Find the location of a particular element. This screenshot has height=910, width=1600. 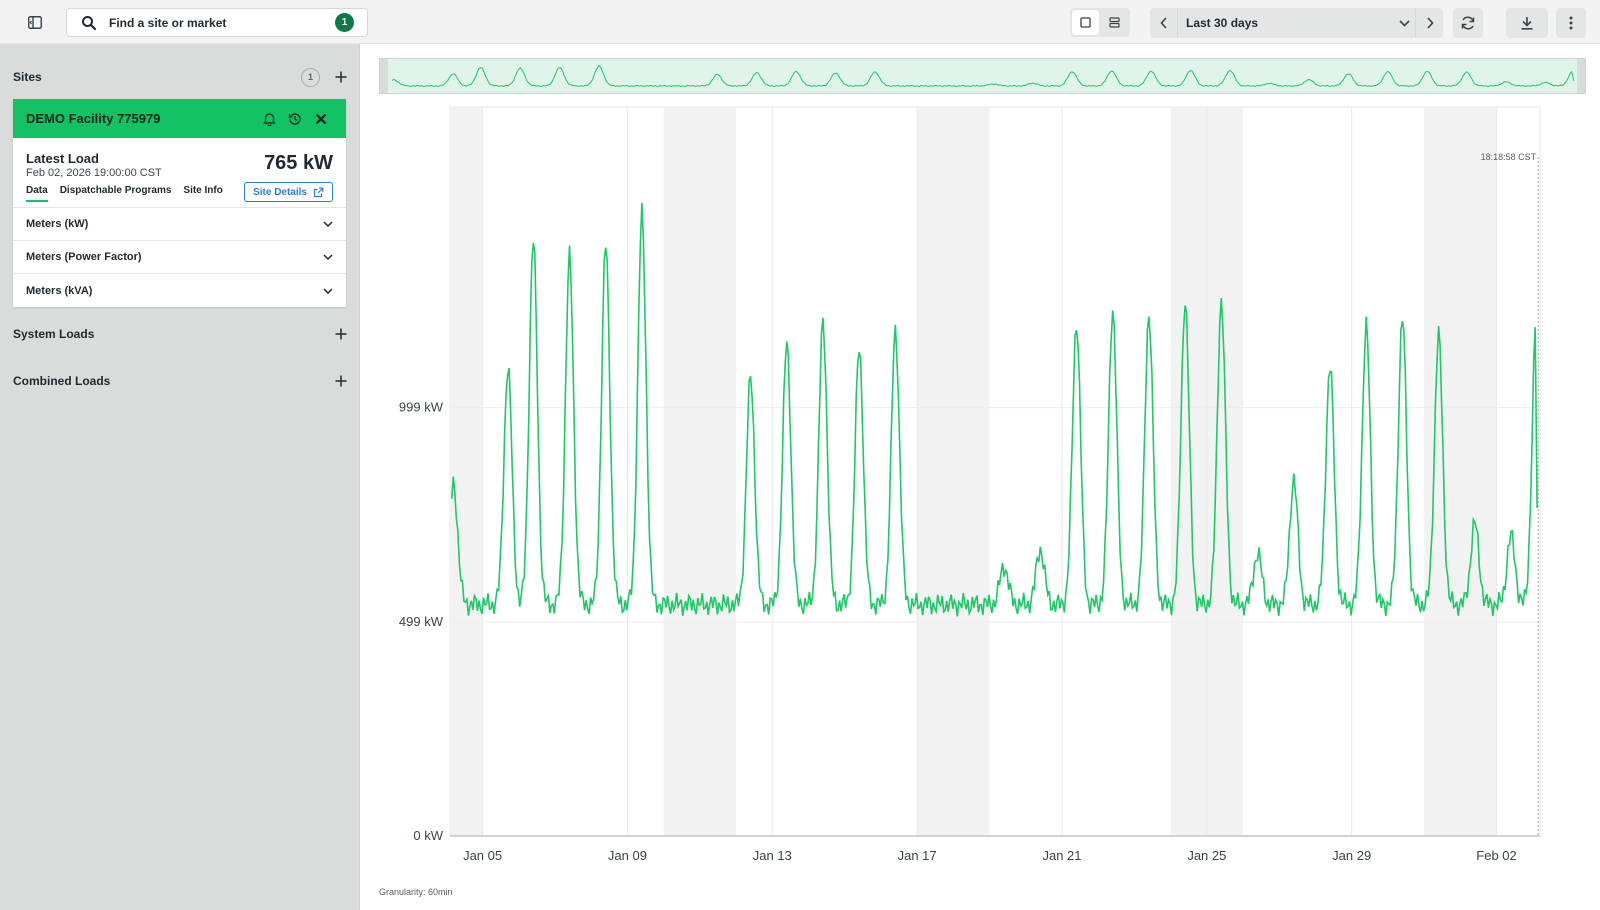

x-tick-label: Jan 09 is located at coordinates (627, 855).